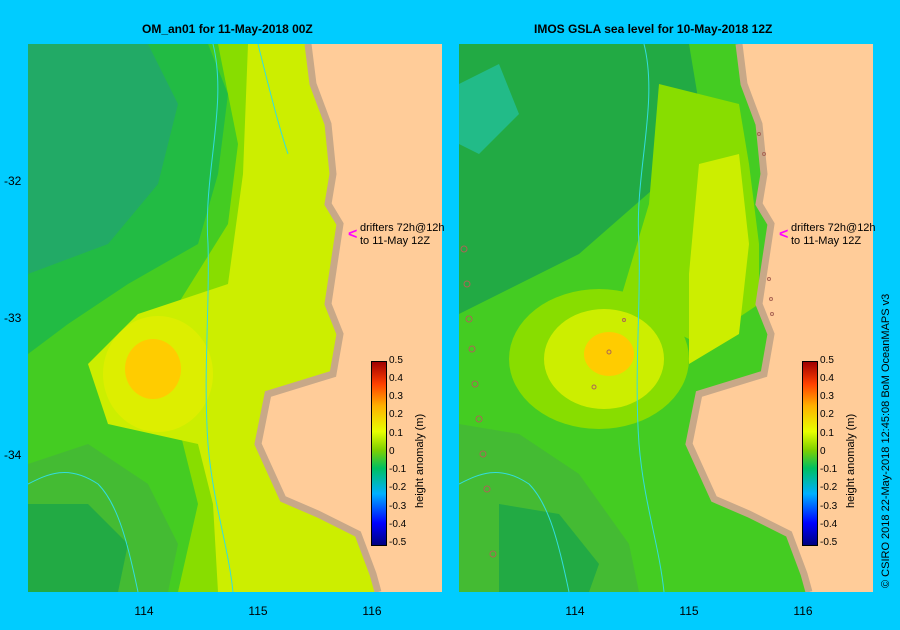  Describe the element at coordinates (653, 29) in the screenshot. I see `right-map-title: IMOS GSLA sea level for 10-May-2018 12Z` at that location.